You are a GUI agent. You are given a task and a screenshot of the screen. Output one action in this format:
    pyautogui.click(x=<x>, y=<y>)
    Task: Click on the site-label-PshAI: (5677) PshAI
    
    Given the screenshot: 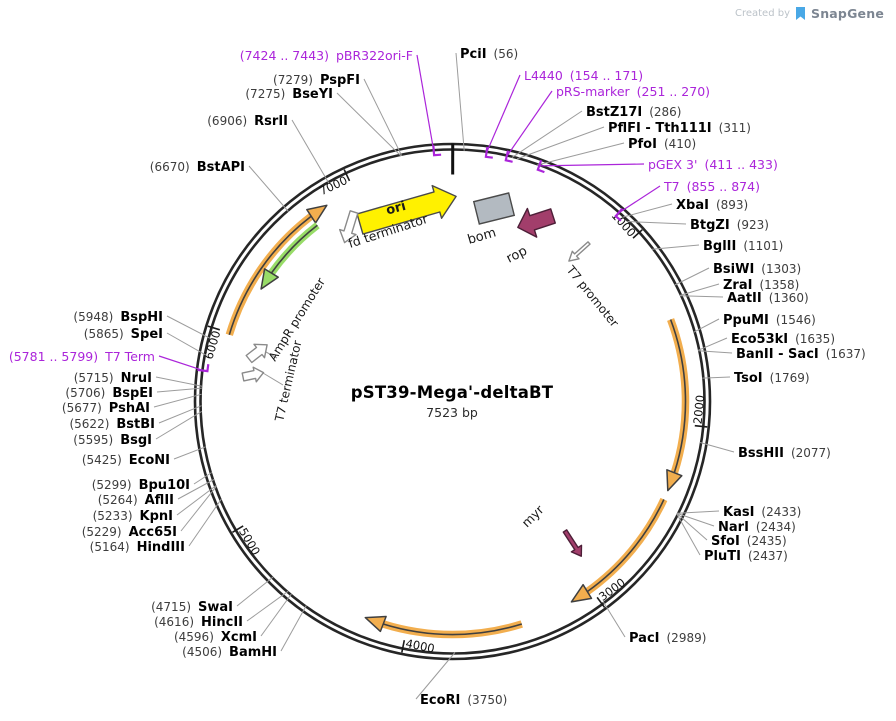 What is the action you would take?
    pyautogui.click(x=106, y=408)
    